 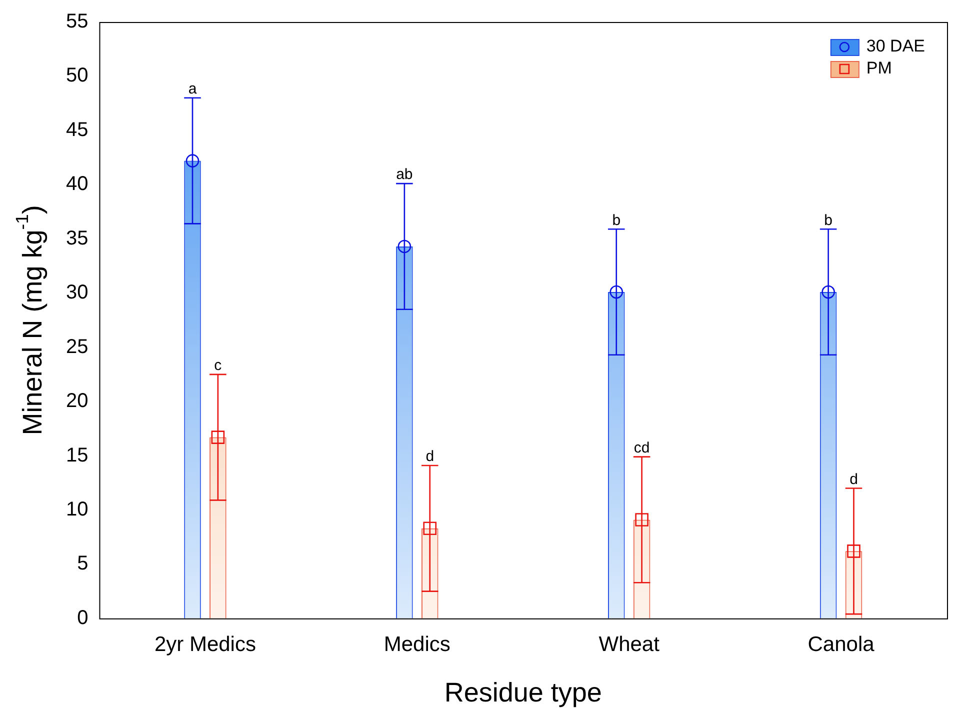 I want to click on y-tick-label: 10, so click(x=77, y=509).